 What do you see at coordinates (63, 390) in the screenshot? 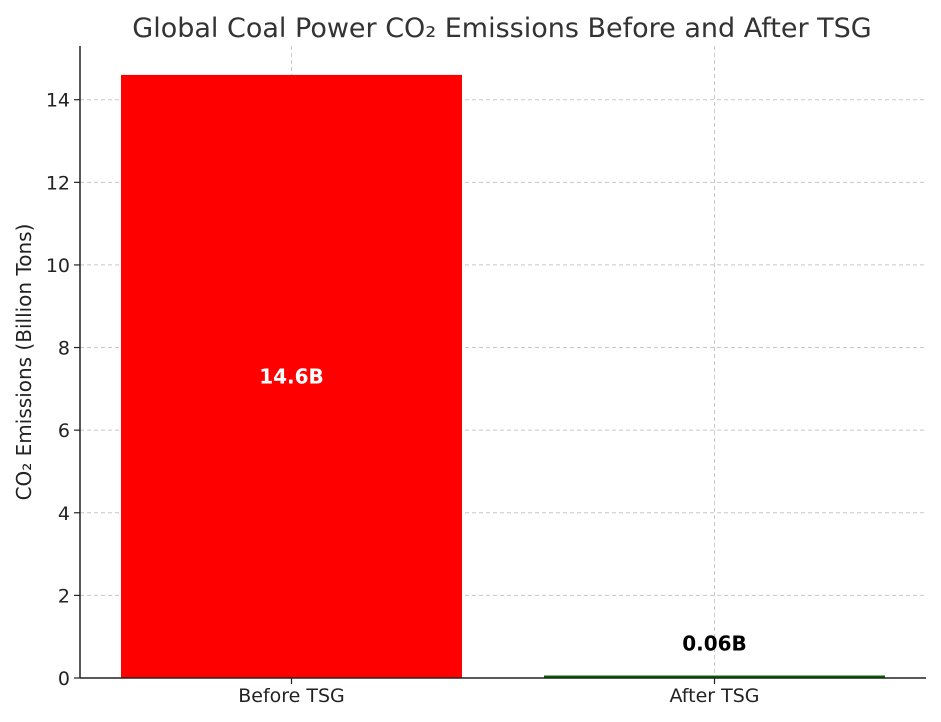
I see `y-axis-ticks: 0 2 4 6 8 10 12 14` at bounding box center [63, 390].